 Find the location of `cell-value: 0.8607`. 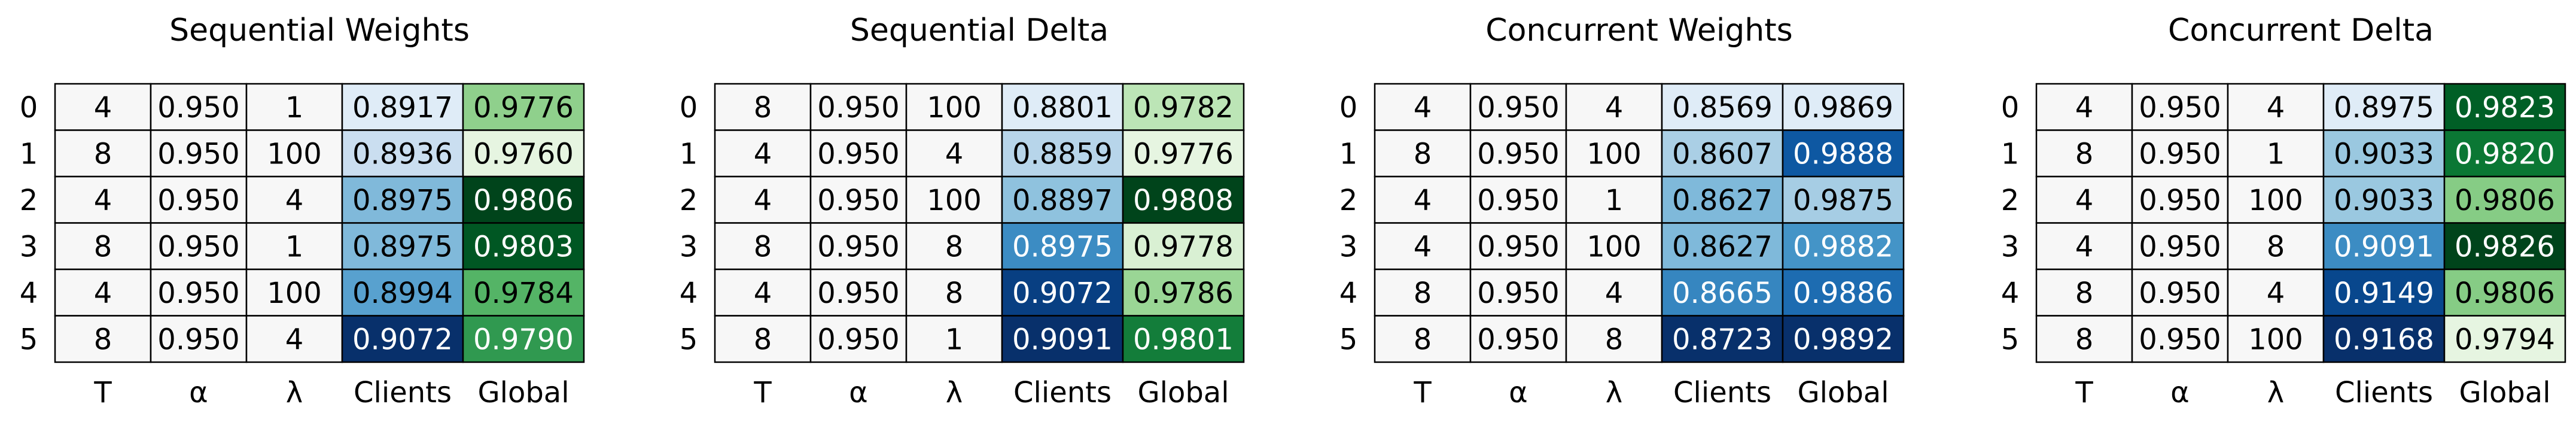

cell-value: 0.8607 is located at coordinates (1722, 154).